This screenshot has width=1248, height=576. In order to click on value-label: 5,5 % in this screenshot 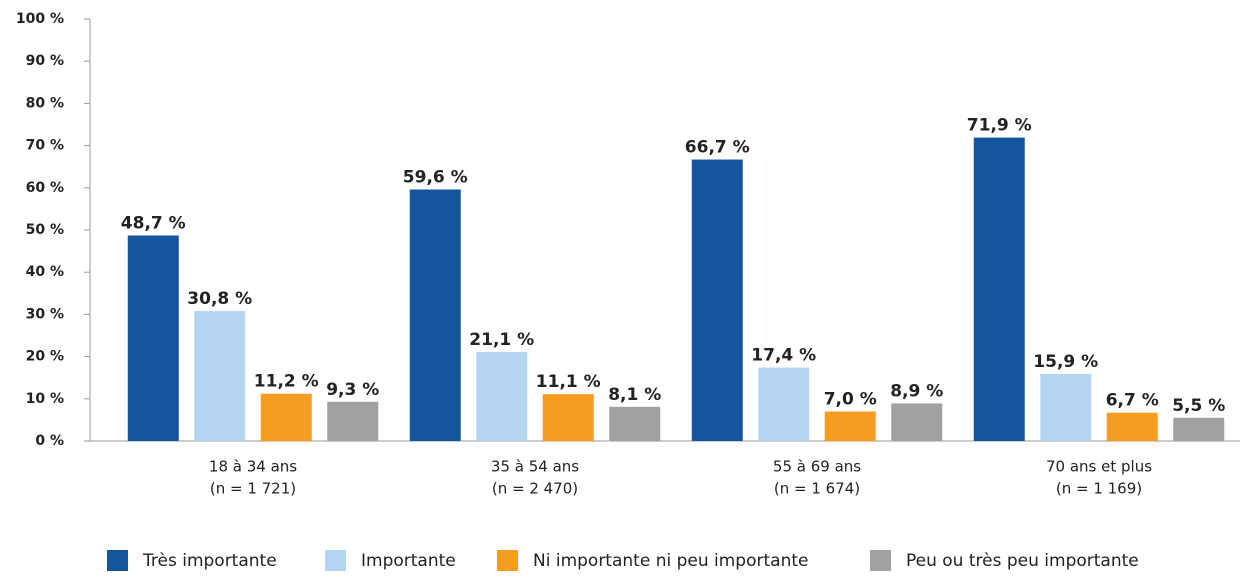, I will do `click(1198, 406)`.